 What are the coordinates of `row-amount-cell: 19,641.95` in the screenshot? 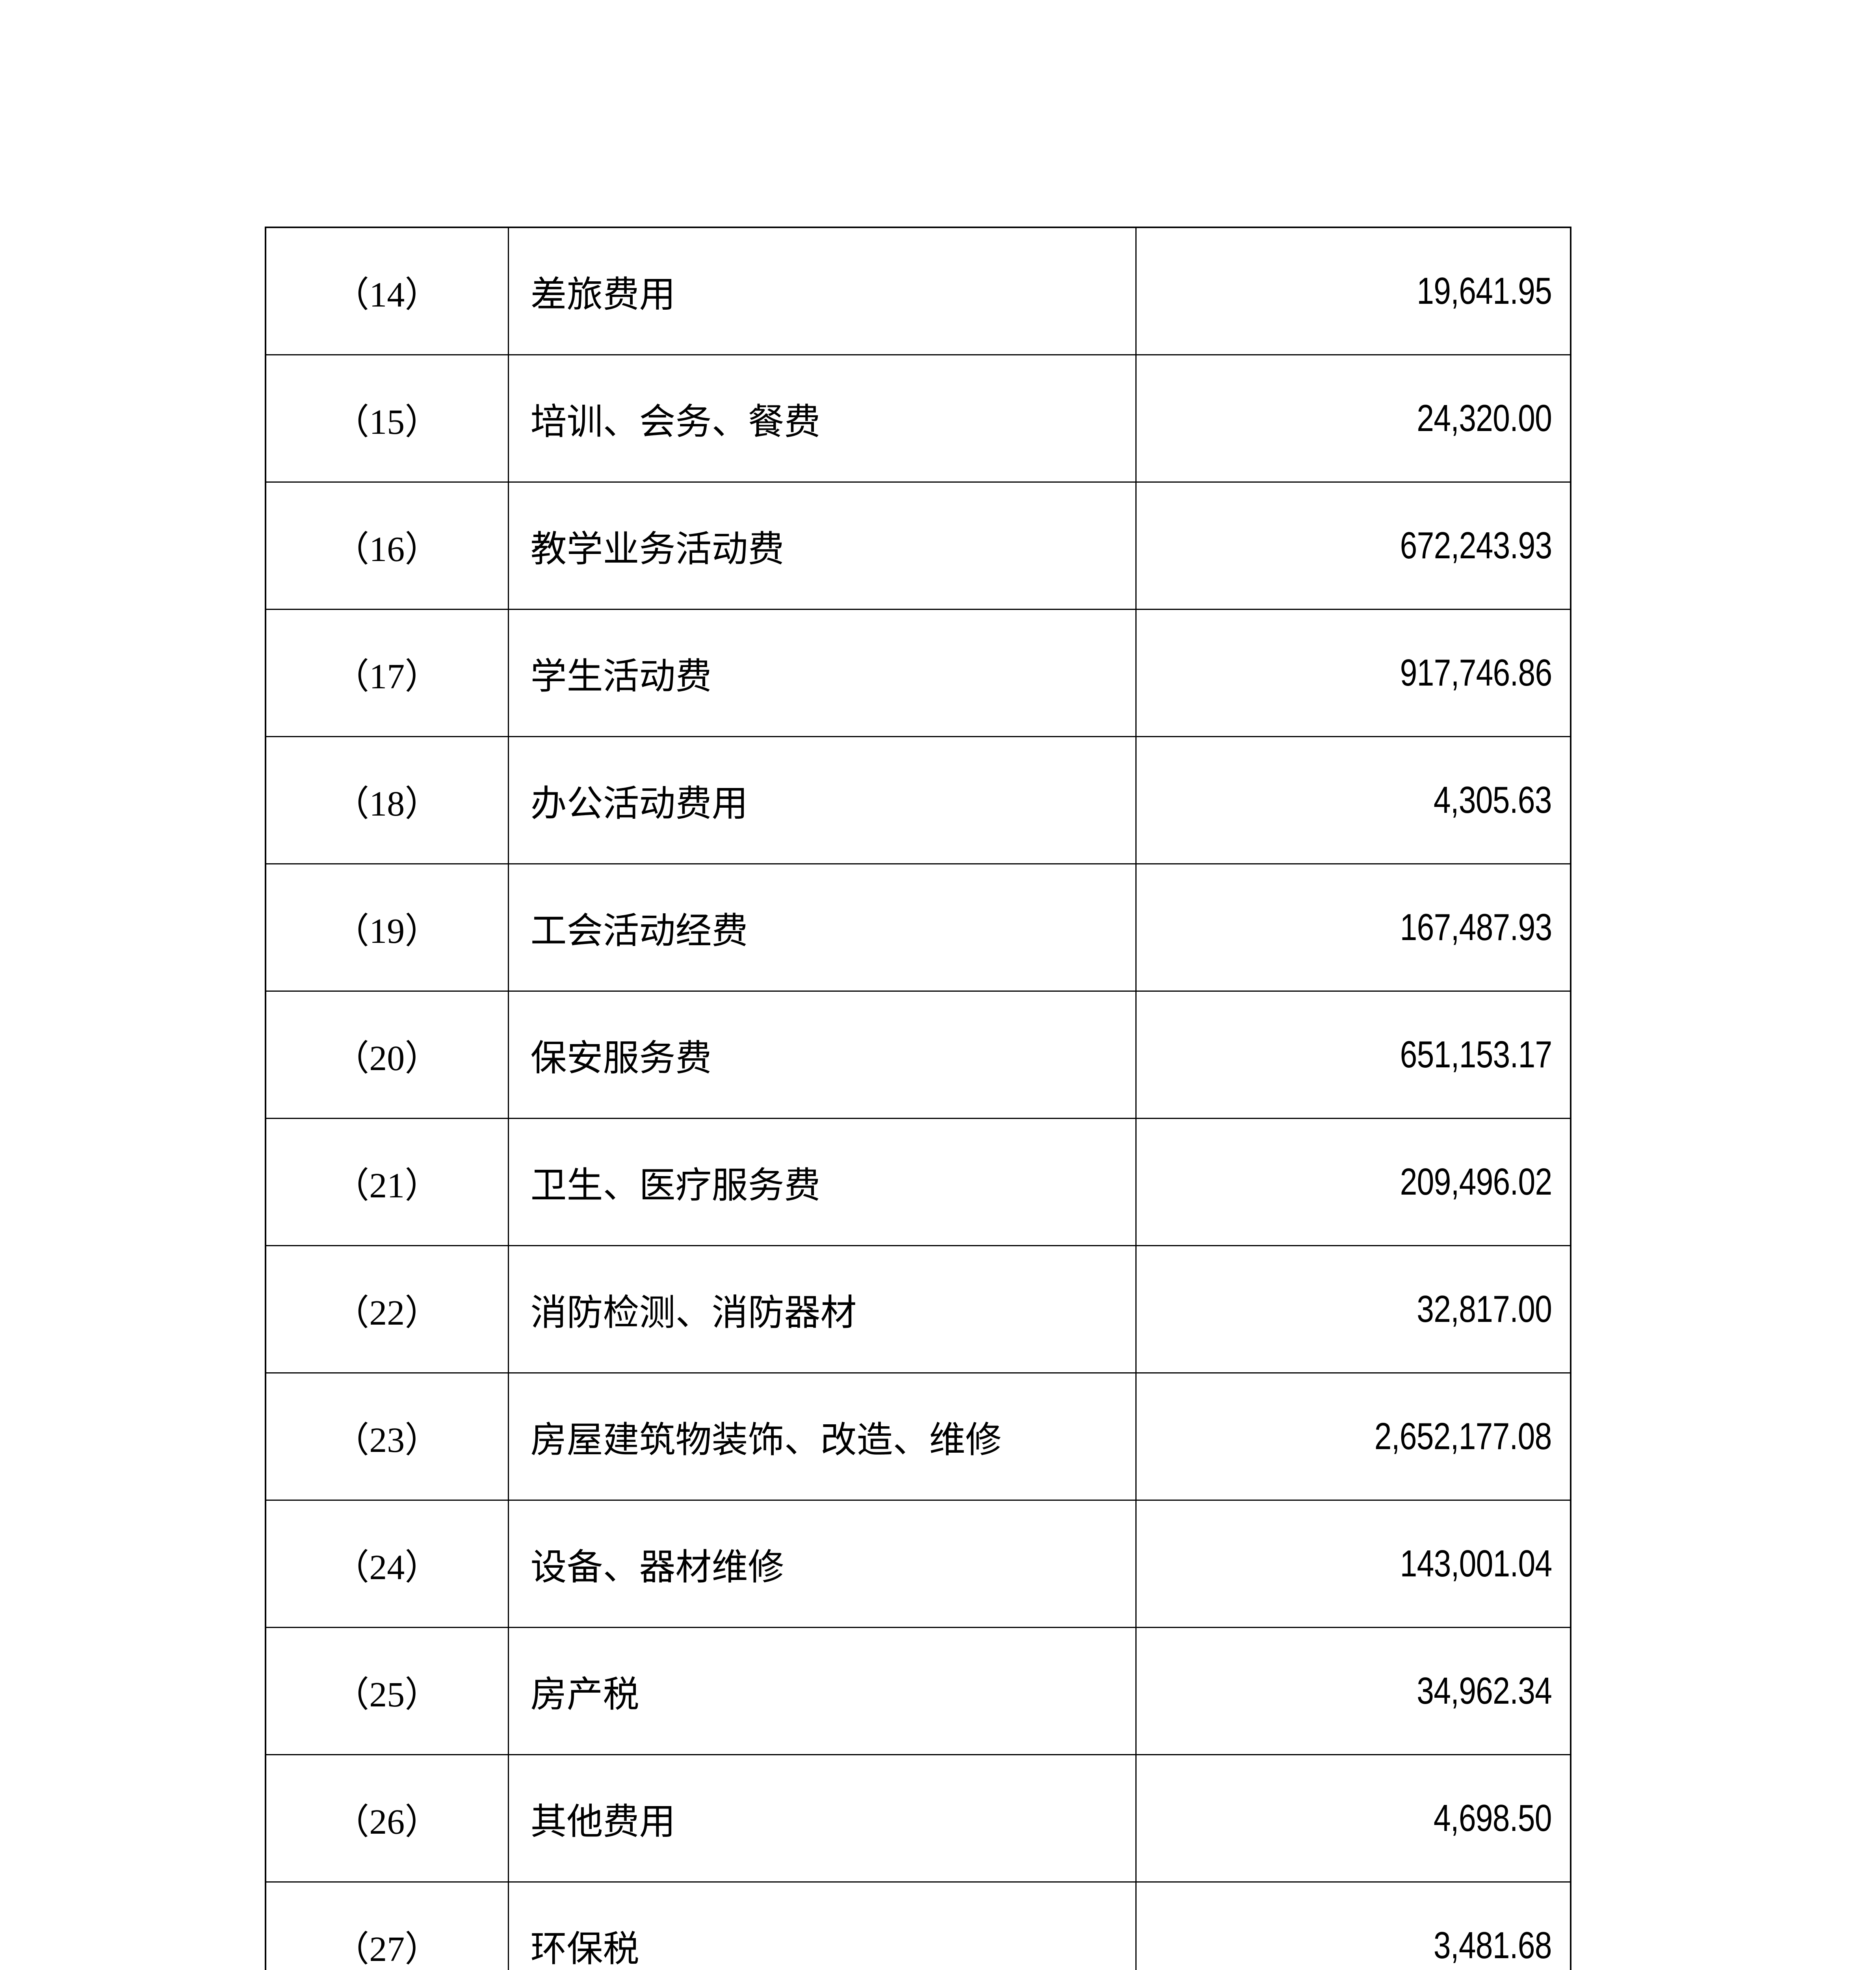 It's located at (1353, 291).